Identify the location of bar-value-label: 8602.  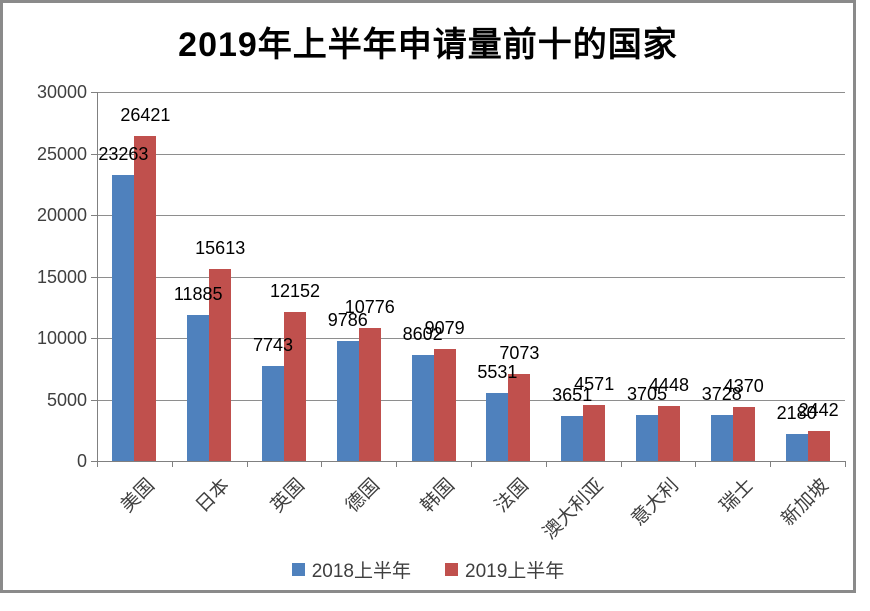
(422, 334).